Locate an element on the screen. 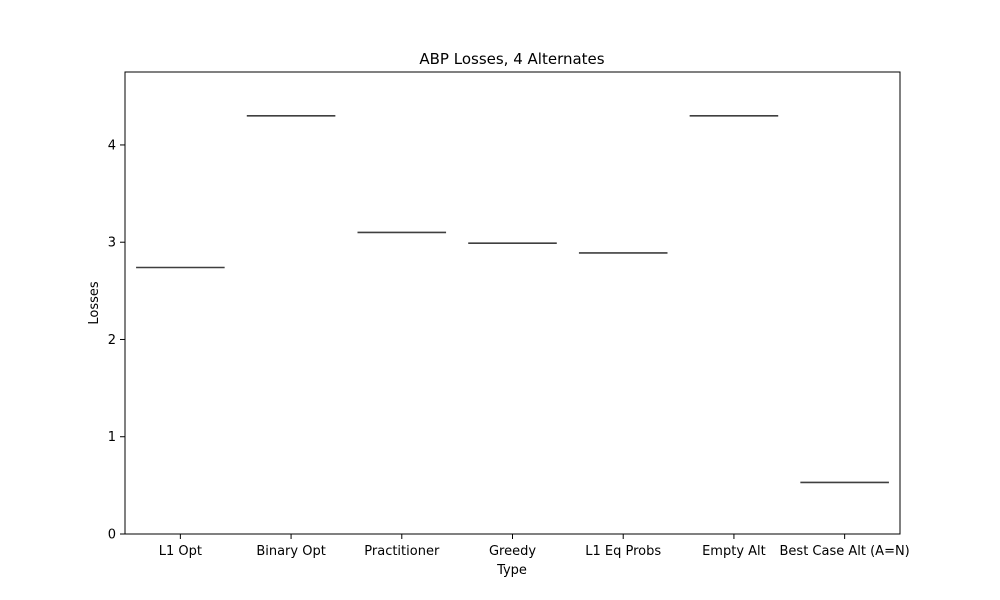  x-tick-label-5: Empty Alt is located at coordinates (734, 551).